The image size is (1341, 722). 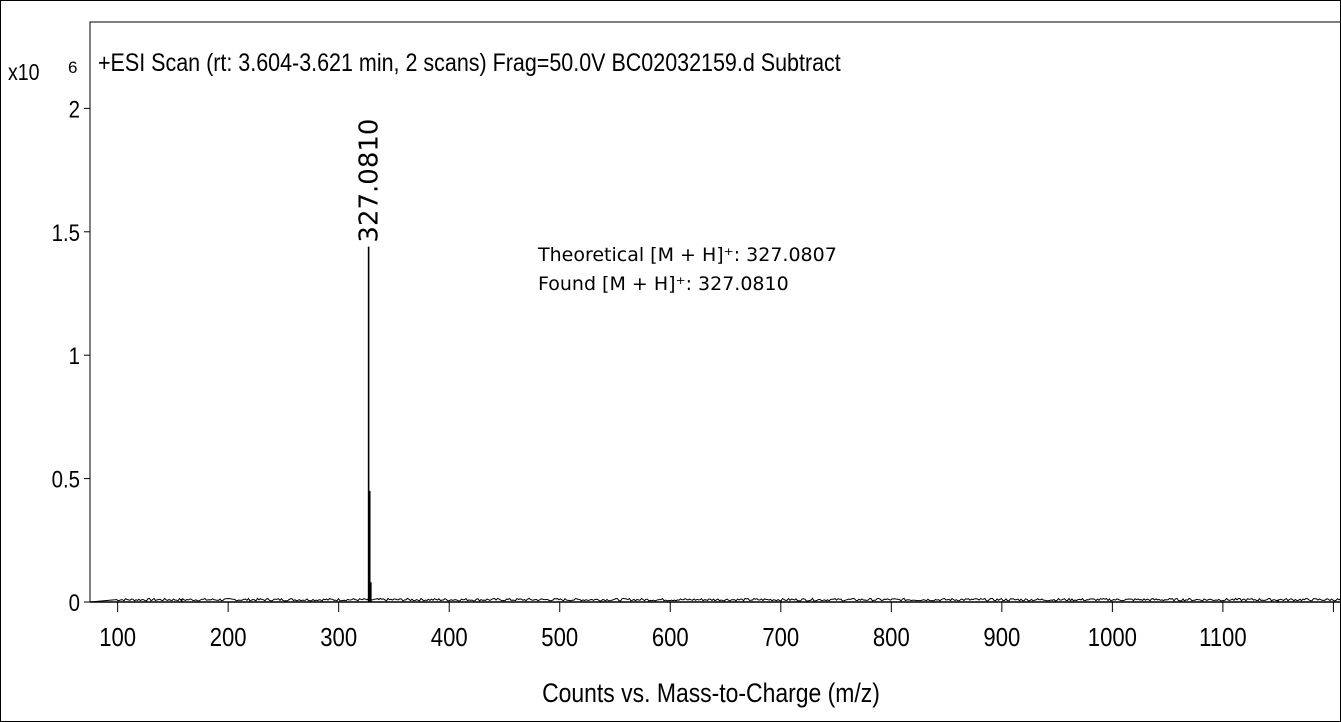 I want to click on peak-labels: 327.0810, so click(x=370, y=181).